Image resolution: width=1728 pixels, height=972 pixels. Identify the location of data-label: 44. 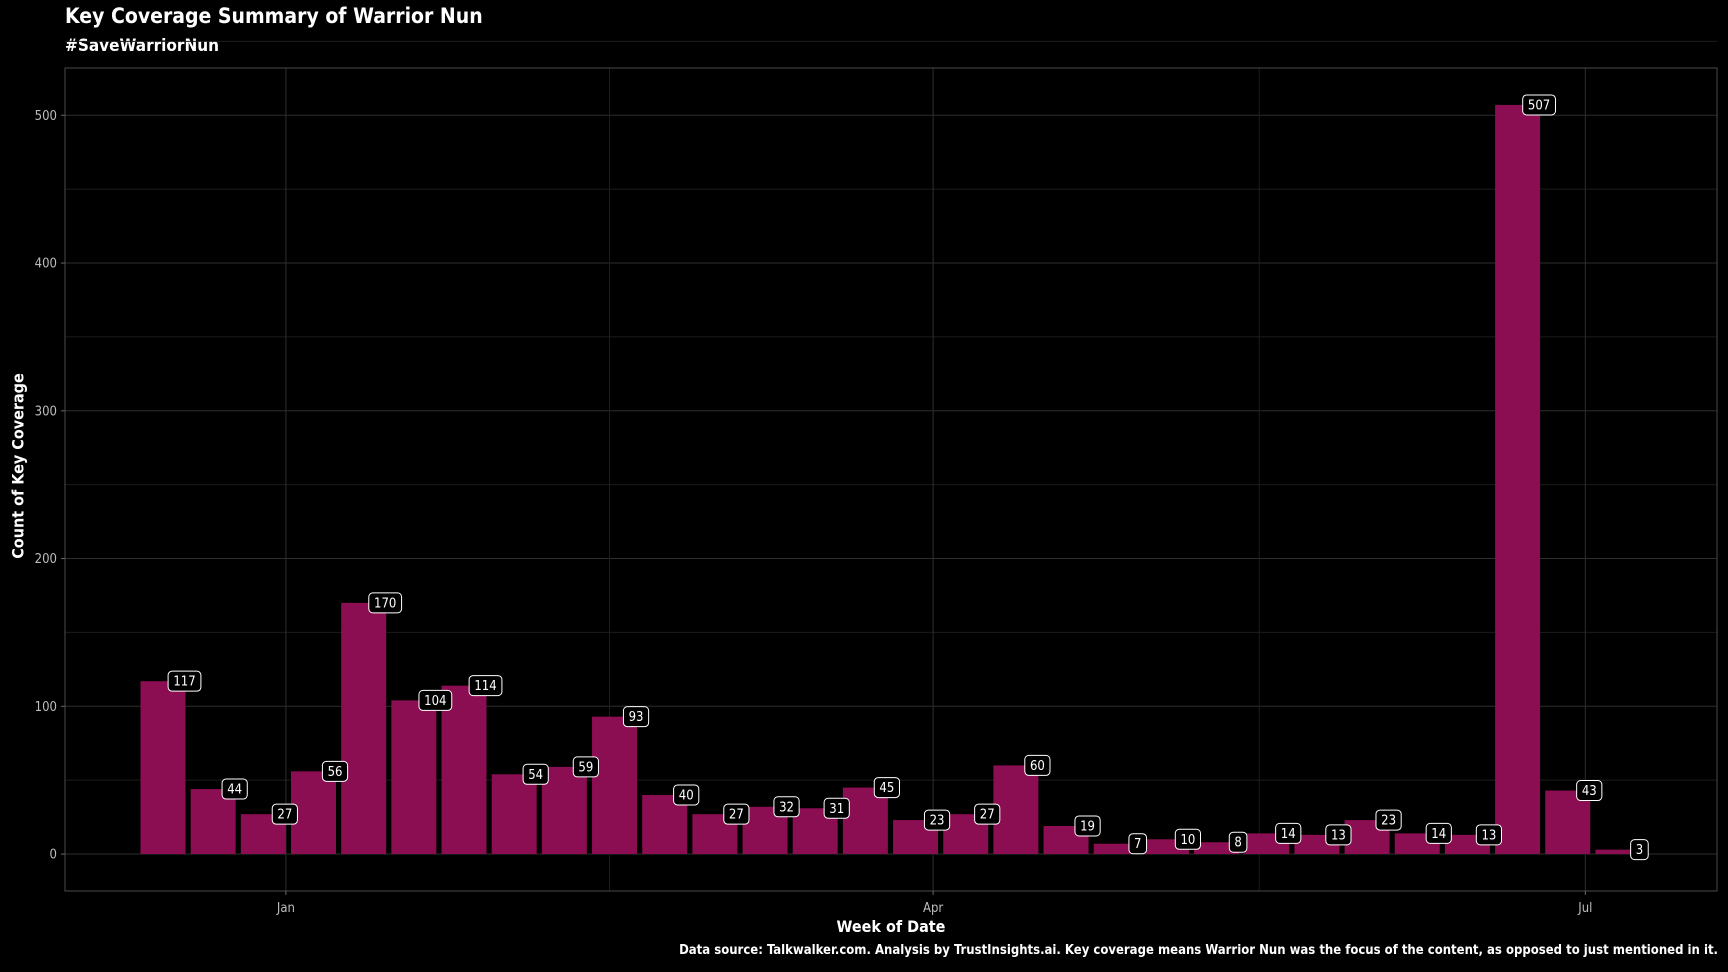
(234, 789).